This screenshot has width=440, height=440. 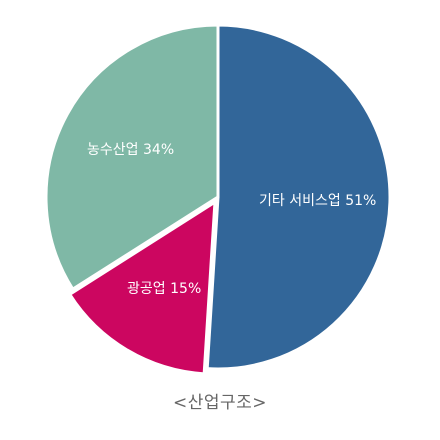 What do you see at coordinates (130, 150) in the screenshot?
I see `pie-slice-label-3: 농수산업 34%` at bounding box center [130, 150].